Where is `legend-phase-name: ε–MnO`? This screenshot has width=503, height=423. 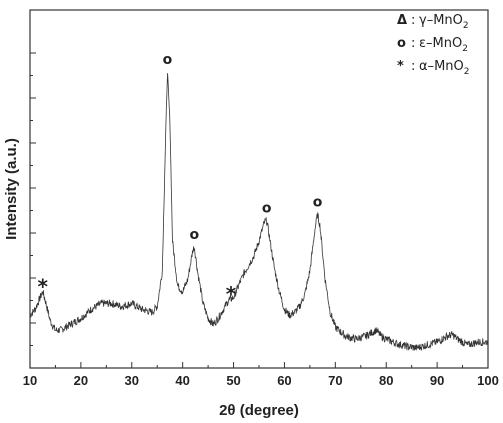
legend-phase-name: ε–MnO is located at coordinates (440, 43).